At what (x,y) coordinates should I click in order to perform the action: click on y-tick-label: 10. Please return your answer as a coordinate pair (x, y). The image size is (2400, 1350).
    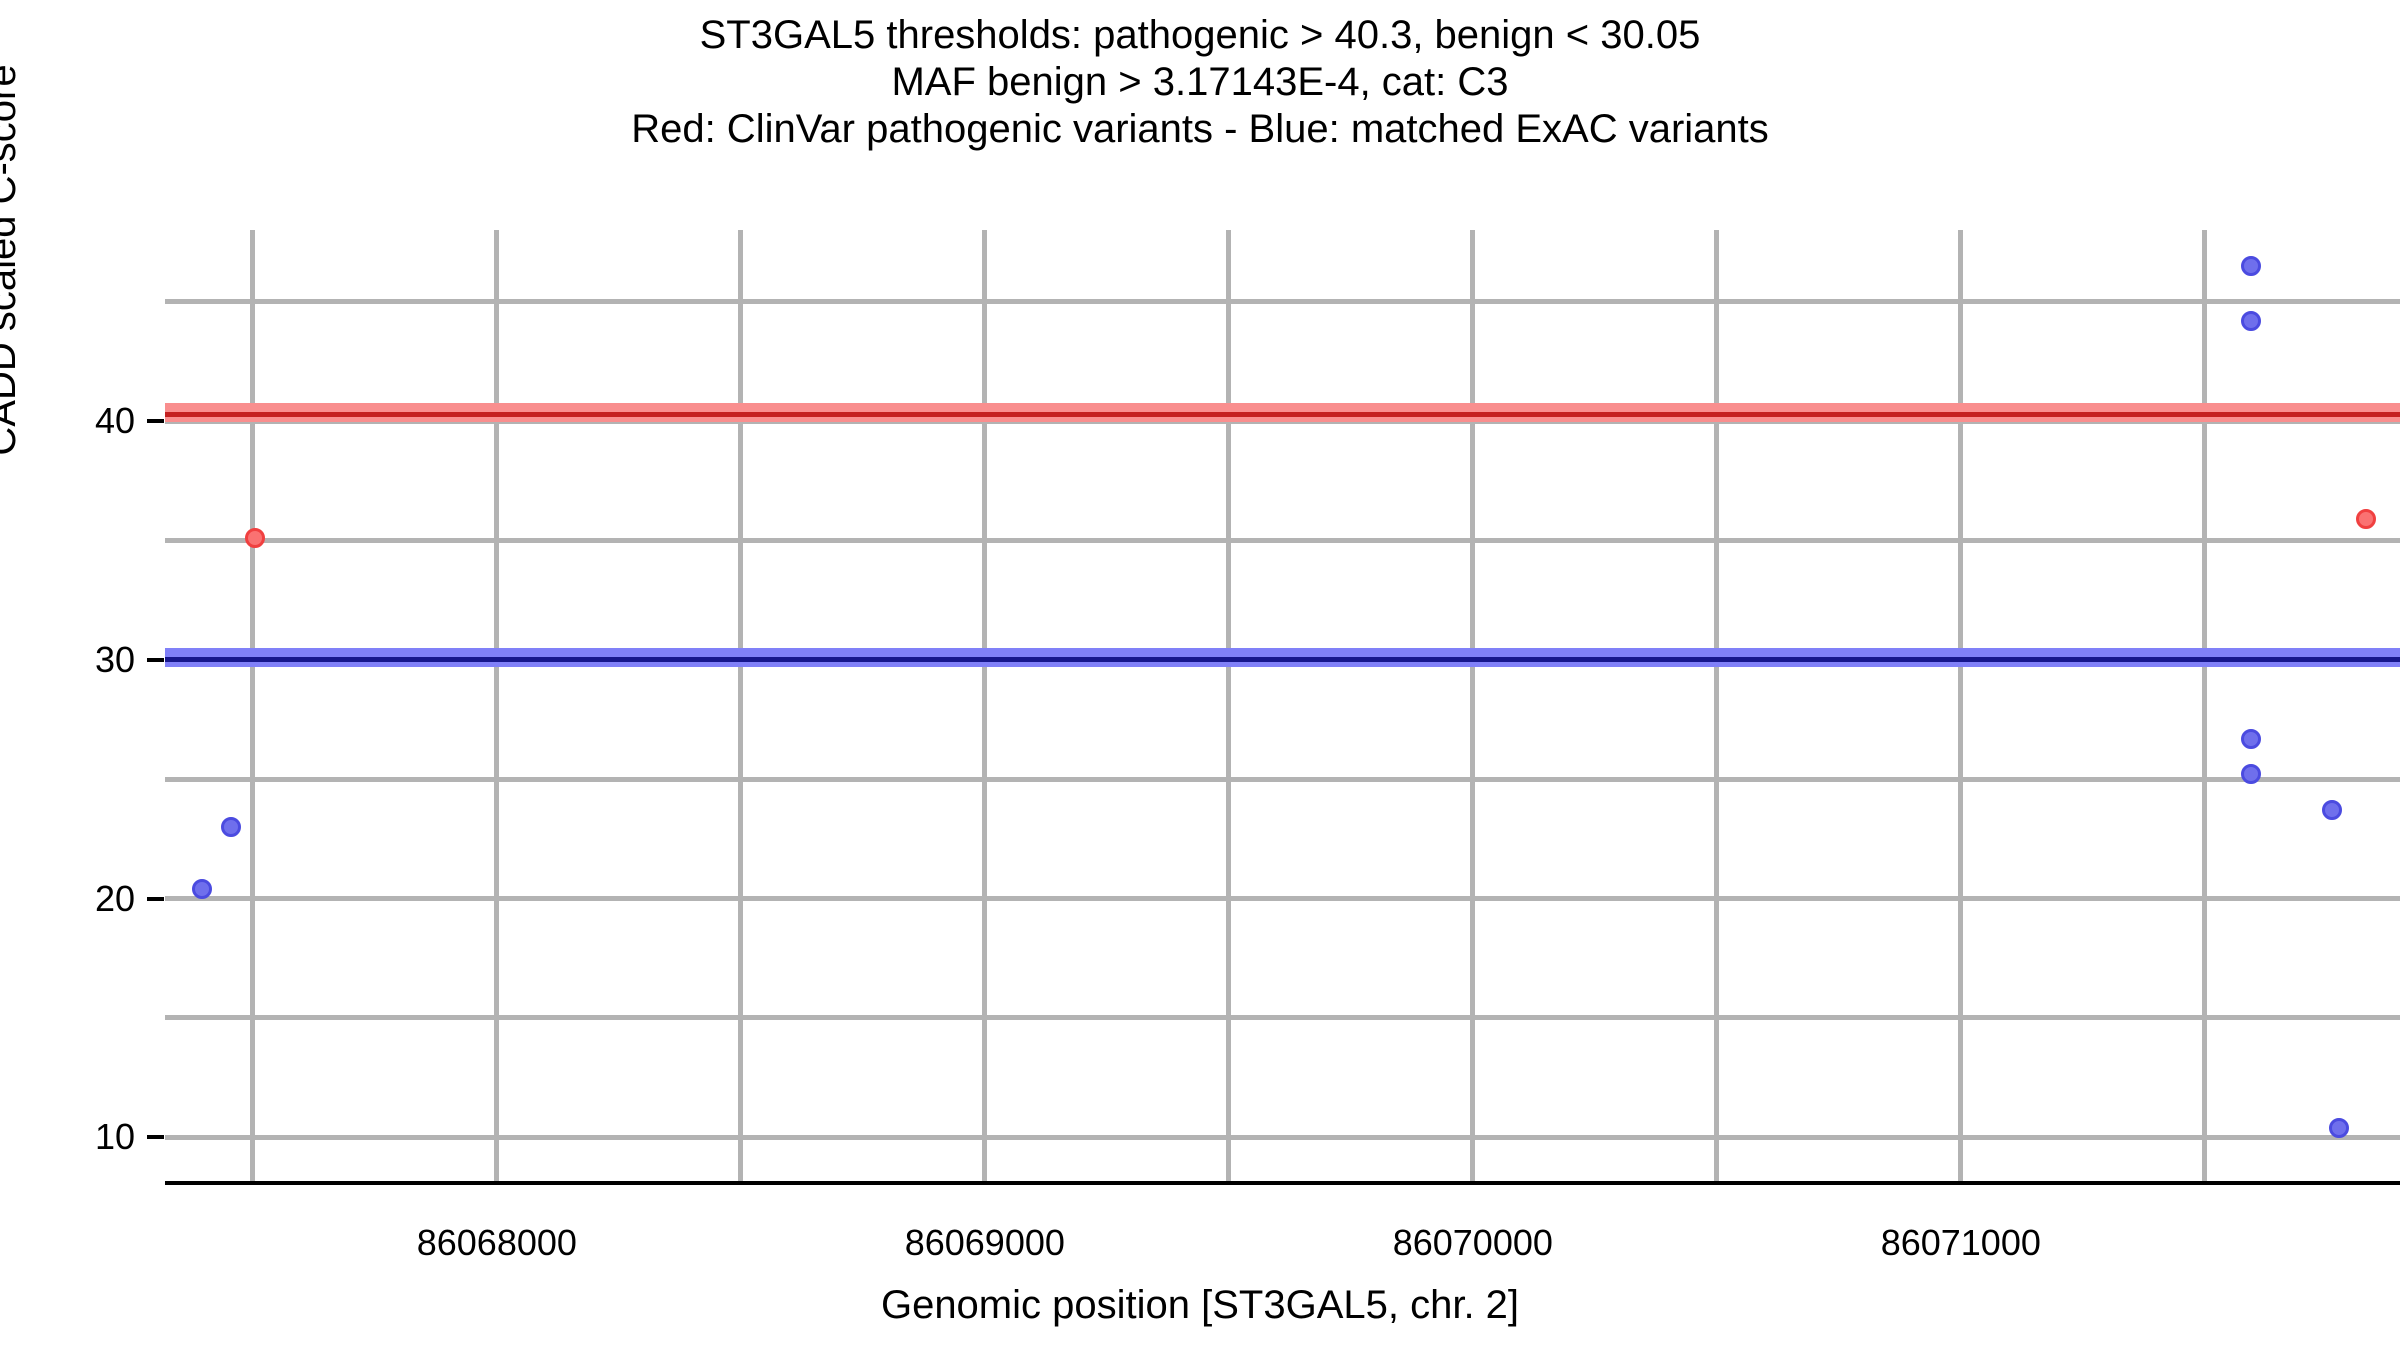
    Looking at the image, I should click on (114, 1137).